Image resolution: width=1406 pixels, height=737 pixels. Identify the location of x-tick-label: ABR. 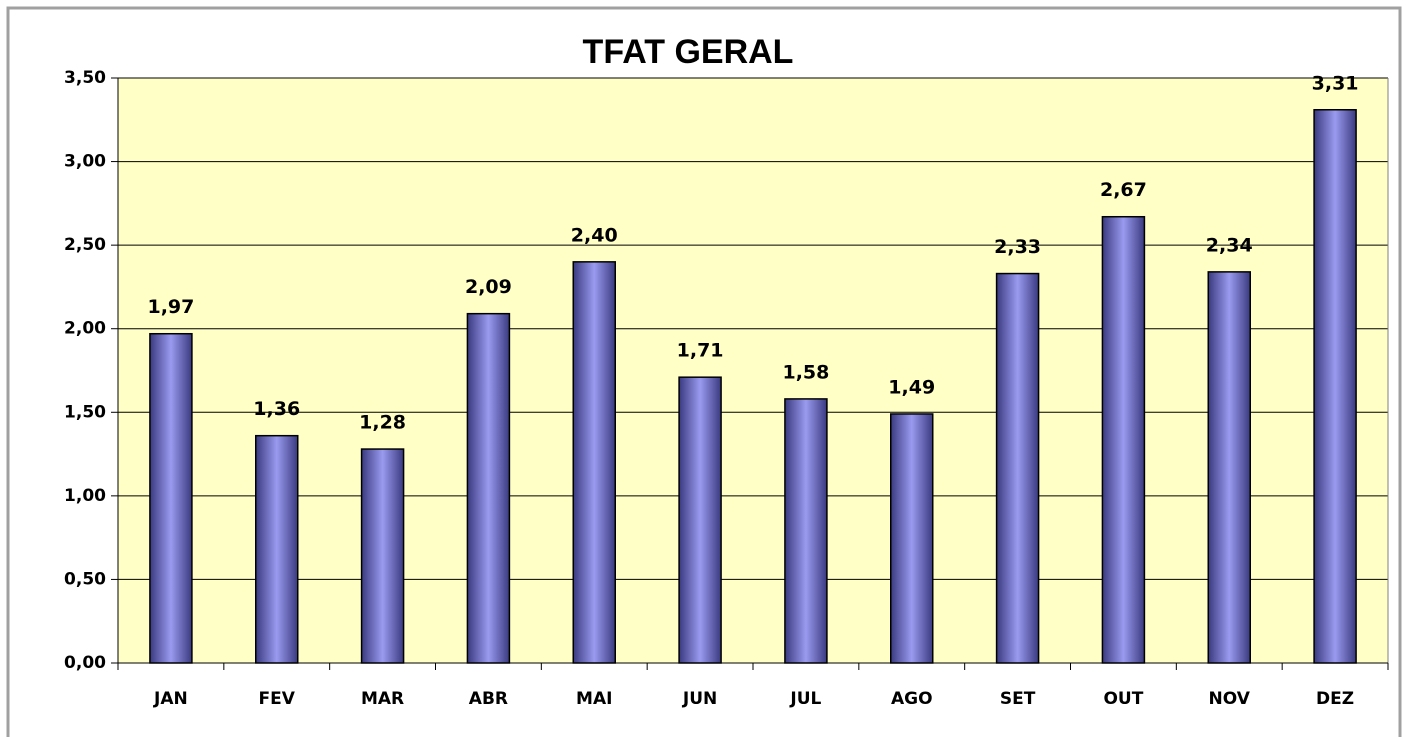
(488, 699).